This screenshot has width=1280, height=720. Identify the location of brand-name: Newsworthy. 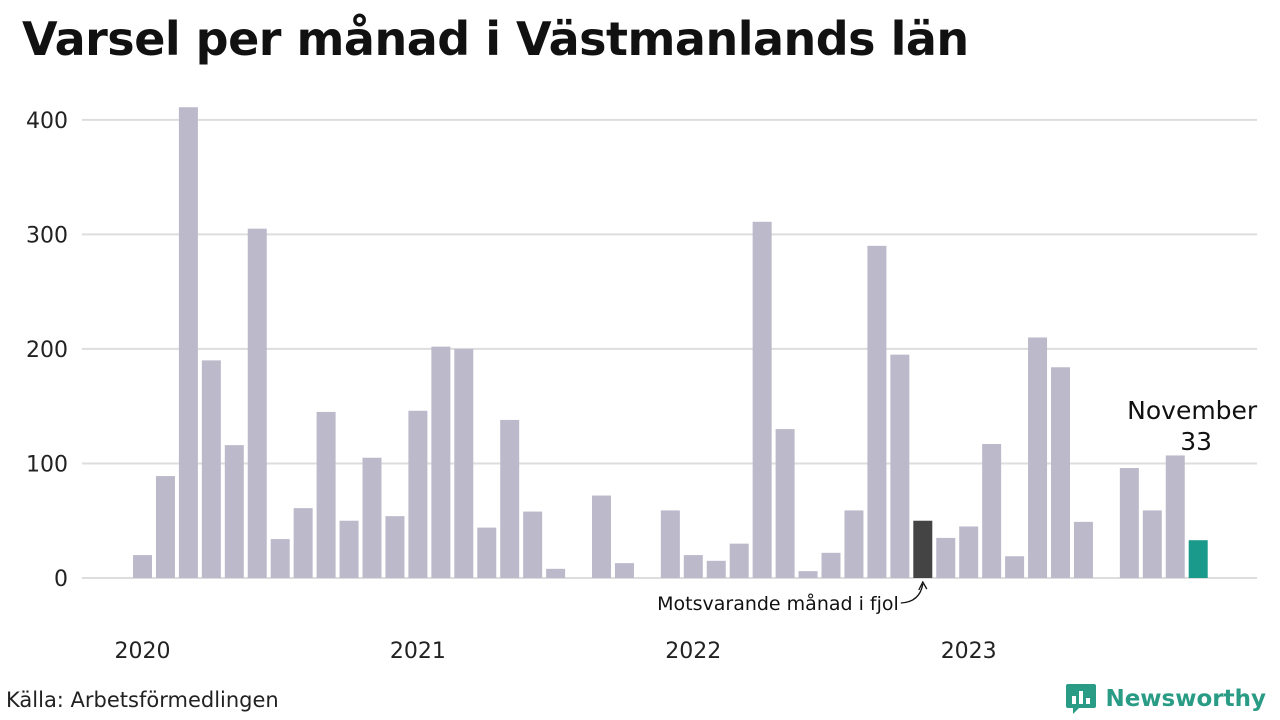
(1185, 699).